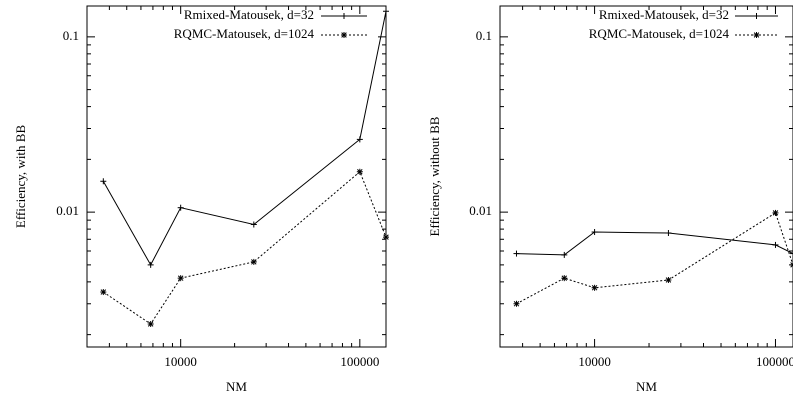 The image size is (793, 400). Describe the element at coordinates (434, 176) in the screenshot. I see `y-axis-label: Efficiency, without BB` at that location.